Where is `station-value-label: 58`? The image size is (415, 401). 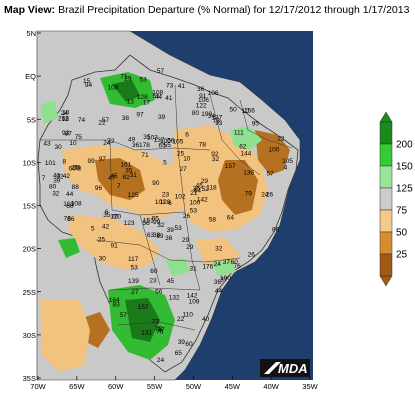
station-value-label: 58 is located at coordinates (213, 220).